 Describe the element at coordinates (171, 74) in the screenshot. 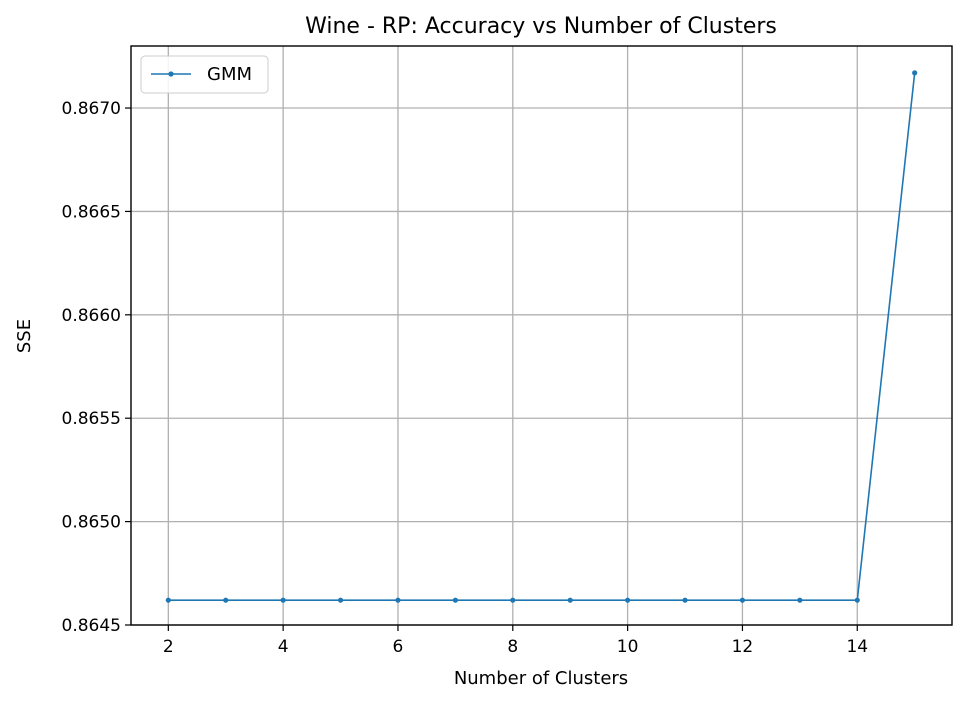

I see `legend-marker-gmm` at that location.